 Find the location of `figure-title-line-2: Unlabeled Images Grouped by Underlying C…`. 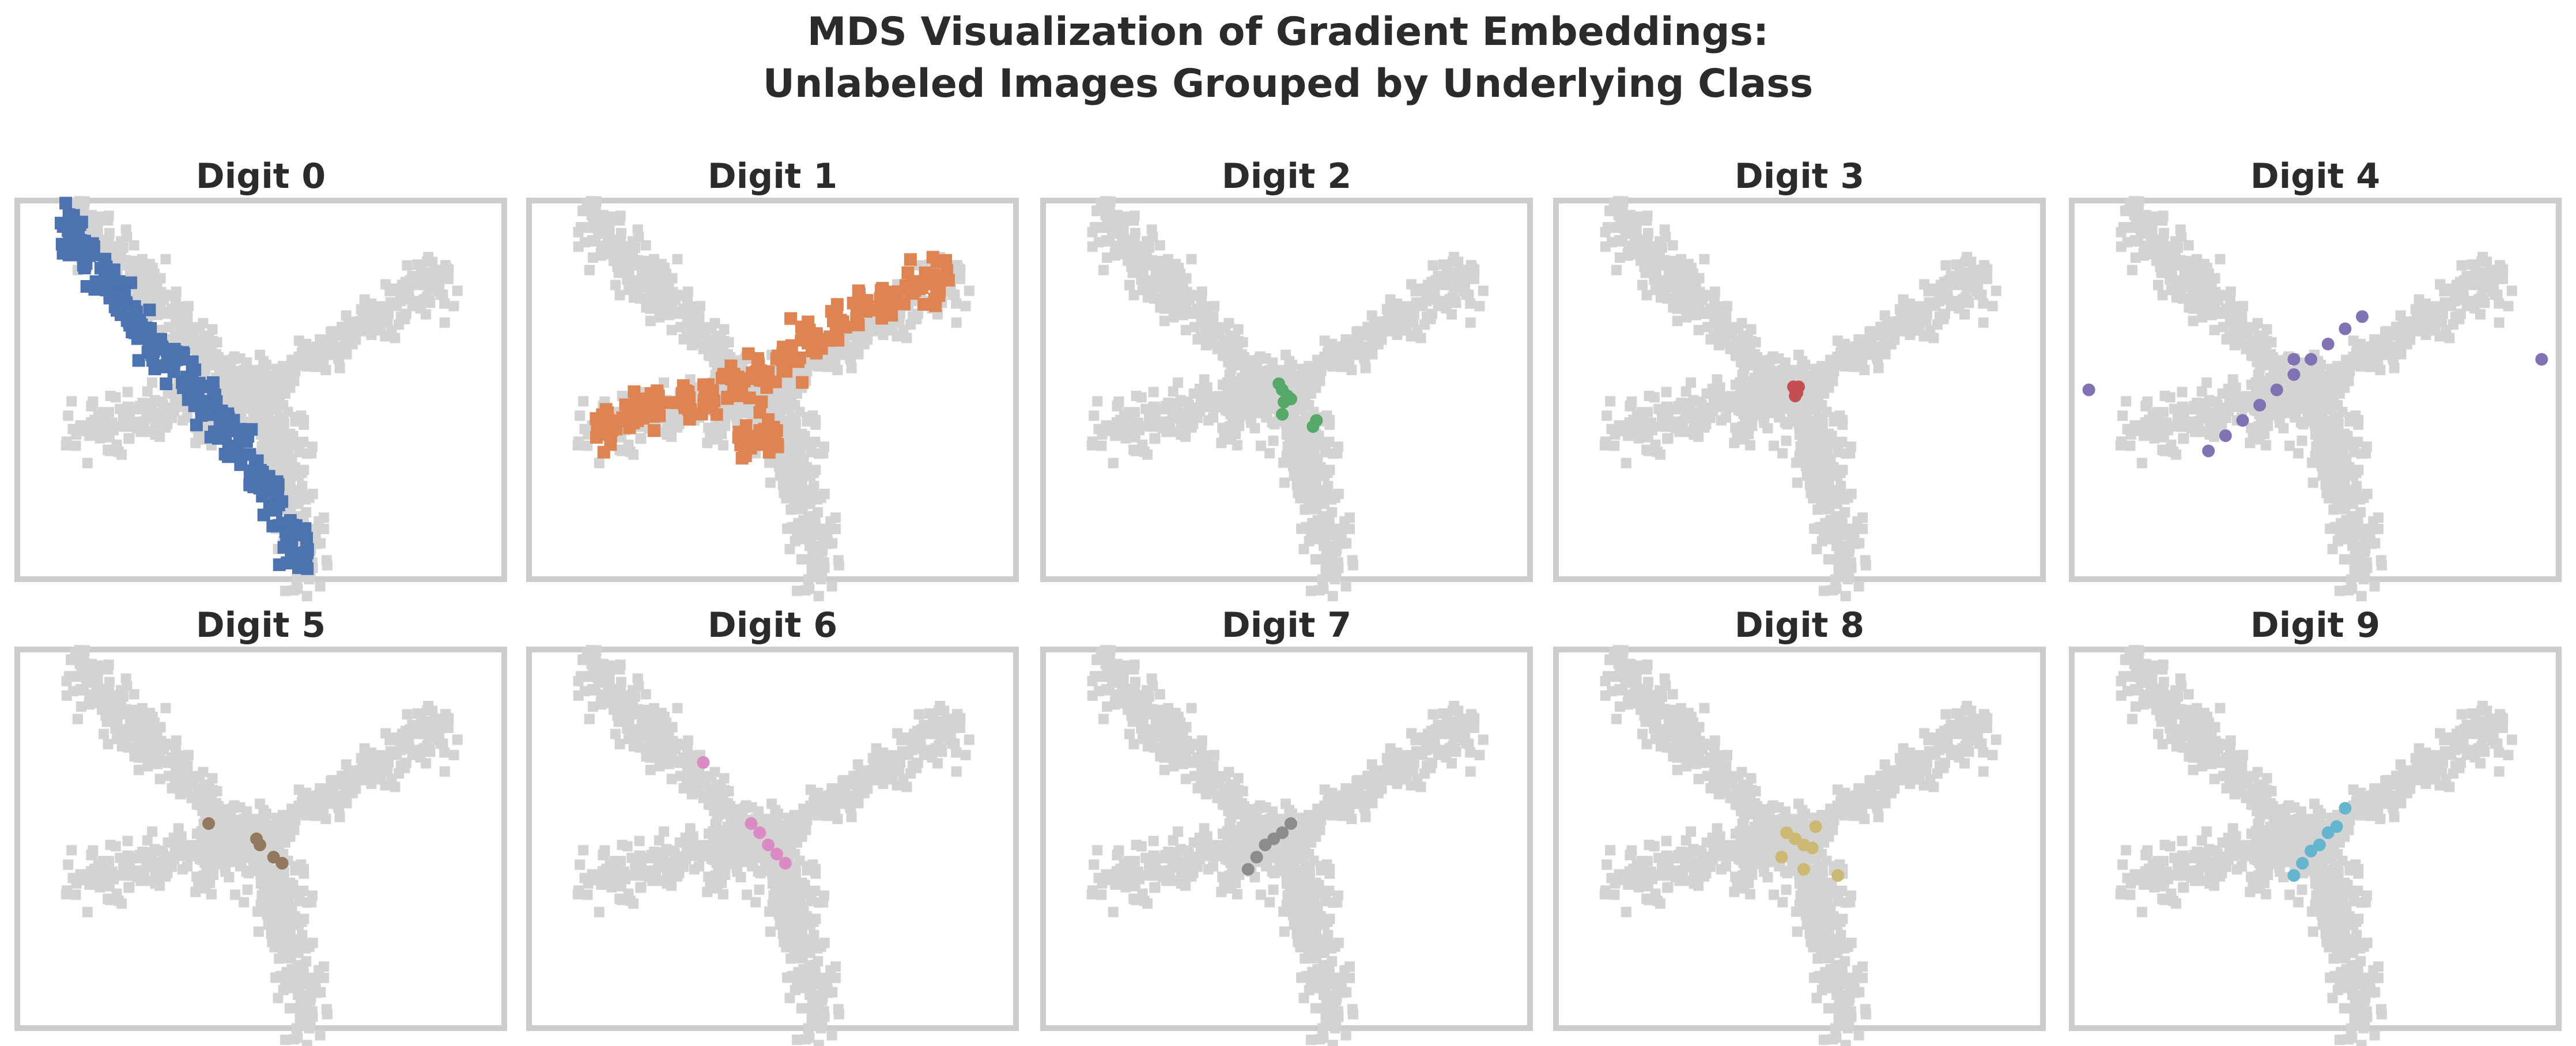

figure-title-line-2: Unlabeled Images Grouped by Underlying C… is located at coordinates (1288, 84).